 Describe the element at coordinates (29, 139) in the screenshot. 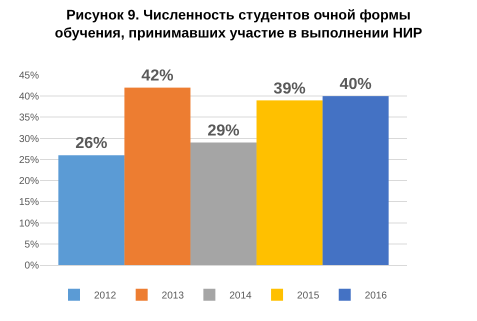

I see `y-tick-label: 30%` at that location.